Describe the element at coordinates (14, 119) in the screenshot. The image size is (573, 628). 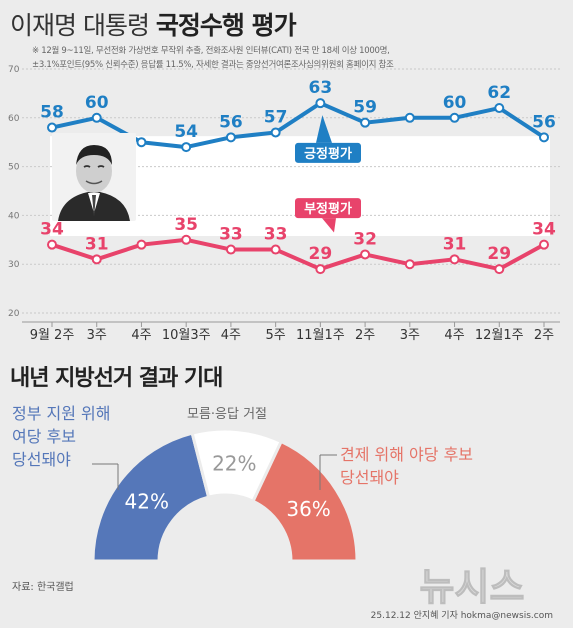
I see `y-tick-label: 60` at that location.